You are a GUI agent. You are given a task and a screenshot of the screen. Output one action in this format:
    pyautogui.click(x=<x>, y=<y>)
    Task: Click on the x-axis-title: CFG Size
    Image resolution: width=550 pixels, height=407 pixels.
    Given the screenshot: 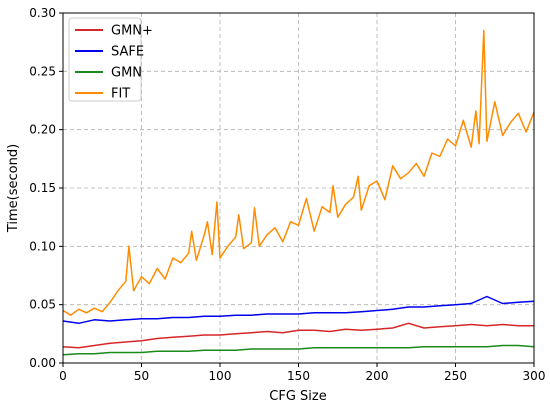 What is the action you would take?
    pyautogui.click(x=297, y=396)
    